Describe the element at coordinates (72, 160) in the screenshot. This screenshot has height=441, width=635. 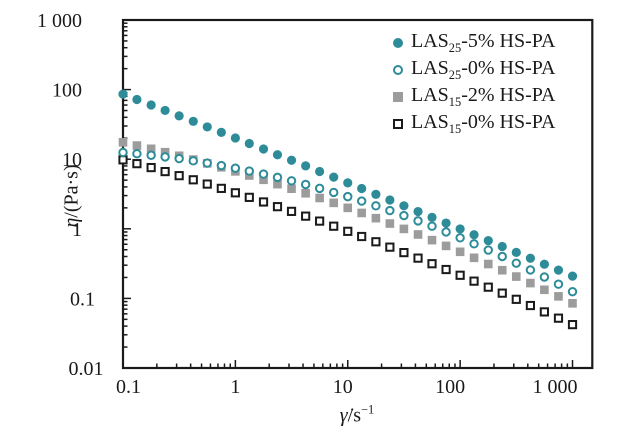
I see `y-tick-label: 10` at that location.